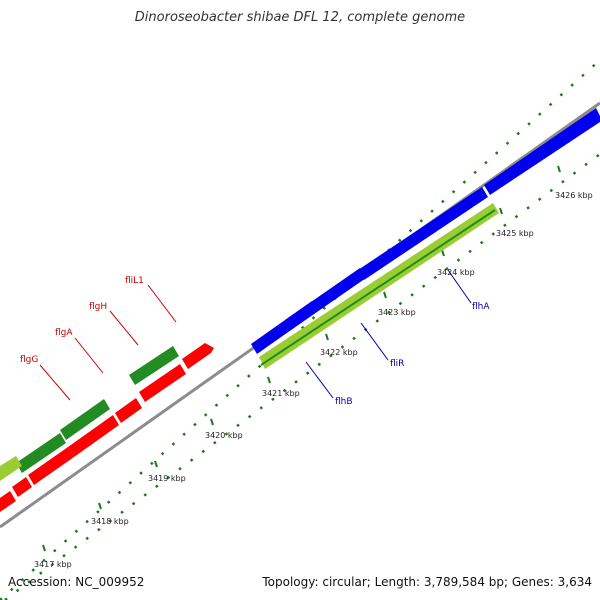 The height and width of the screenshot is (600, 600). I want to click on cds-track-dark, so click(97, 409).